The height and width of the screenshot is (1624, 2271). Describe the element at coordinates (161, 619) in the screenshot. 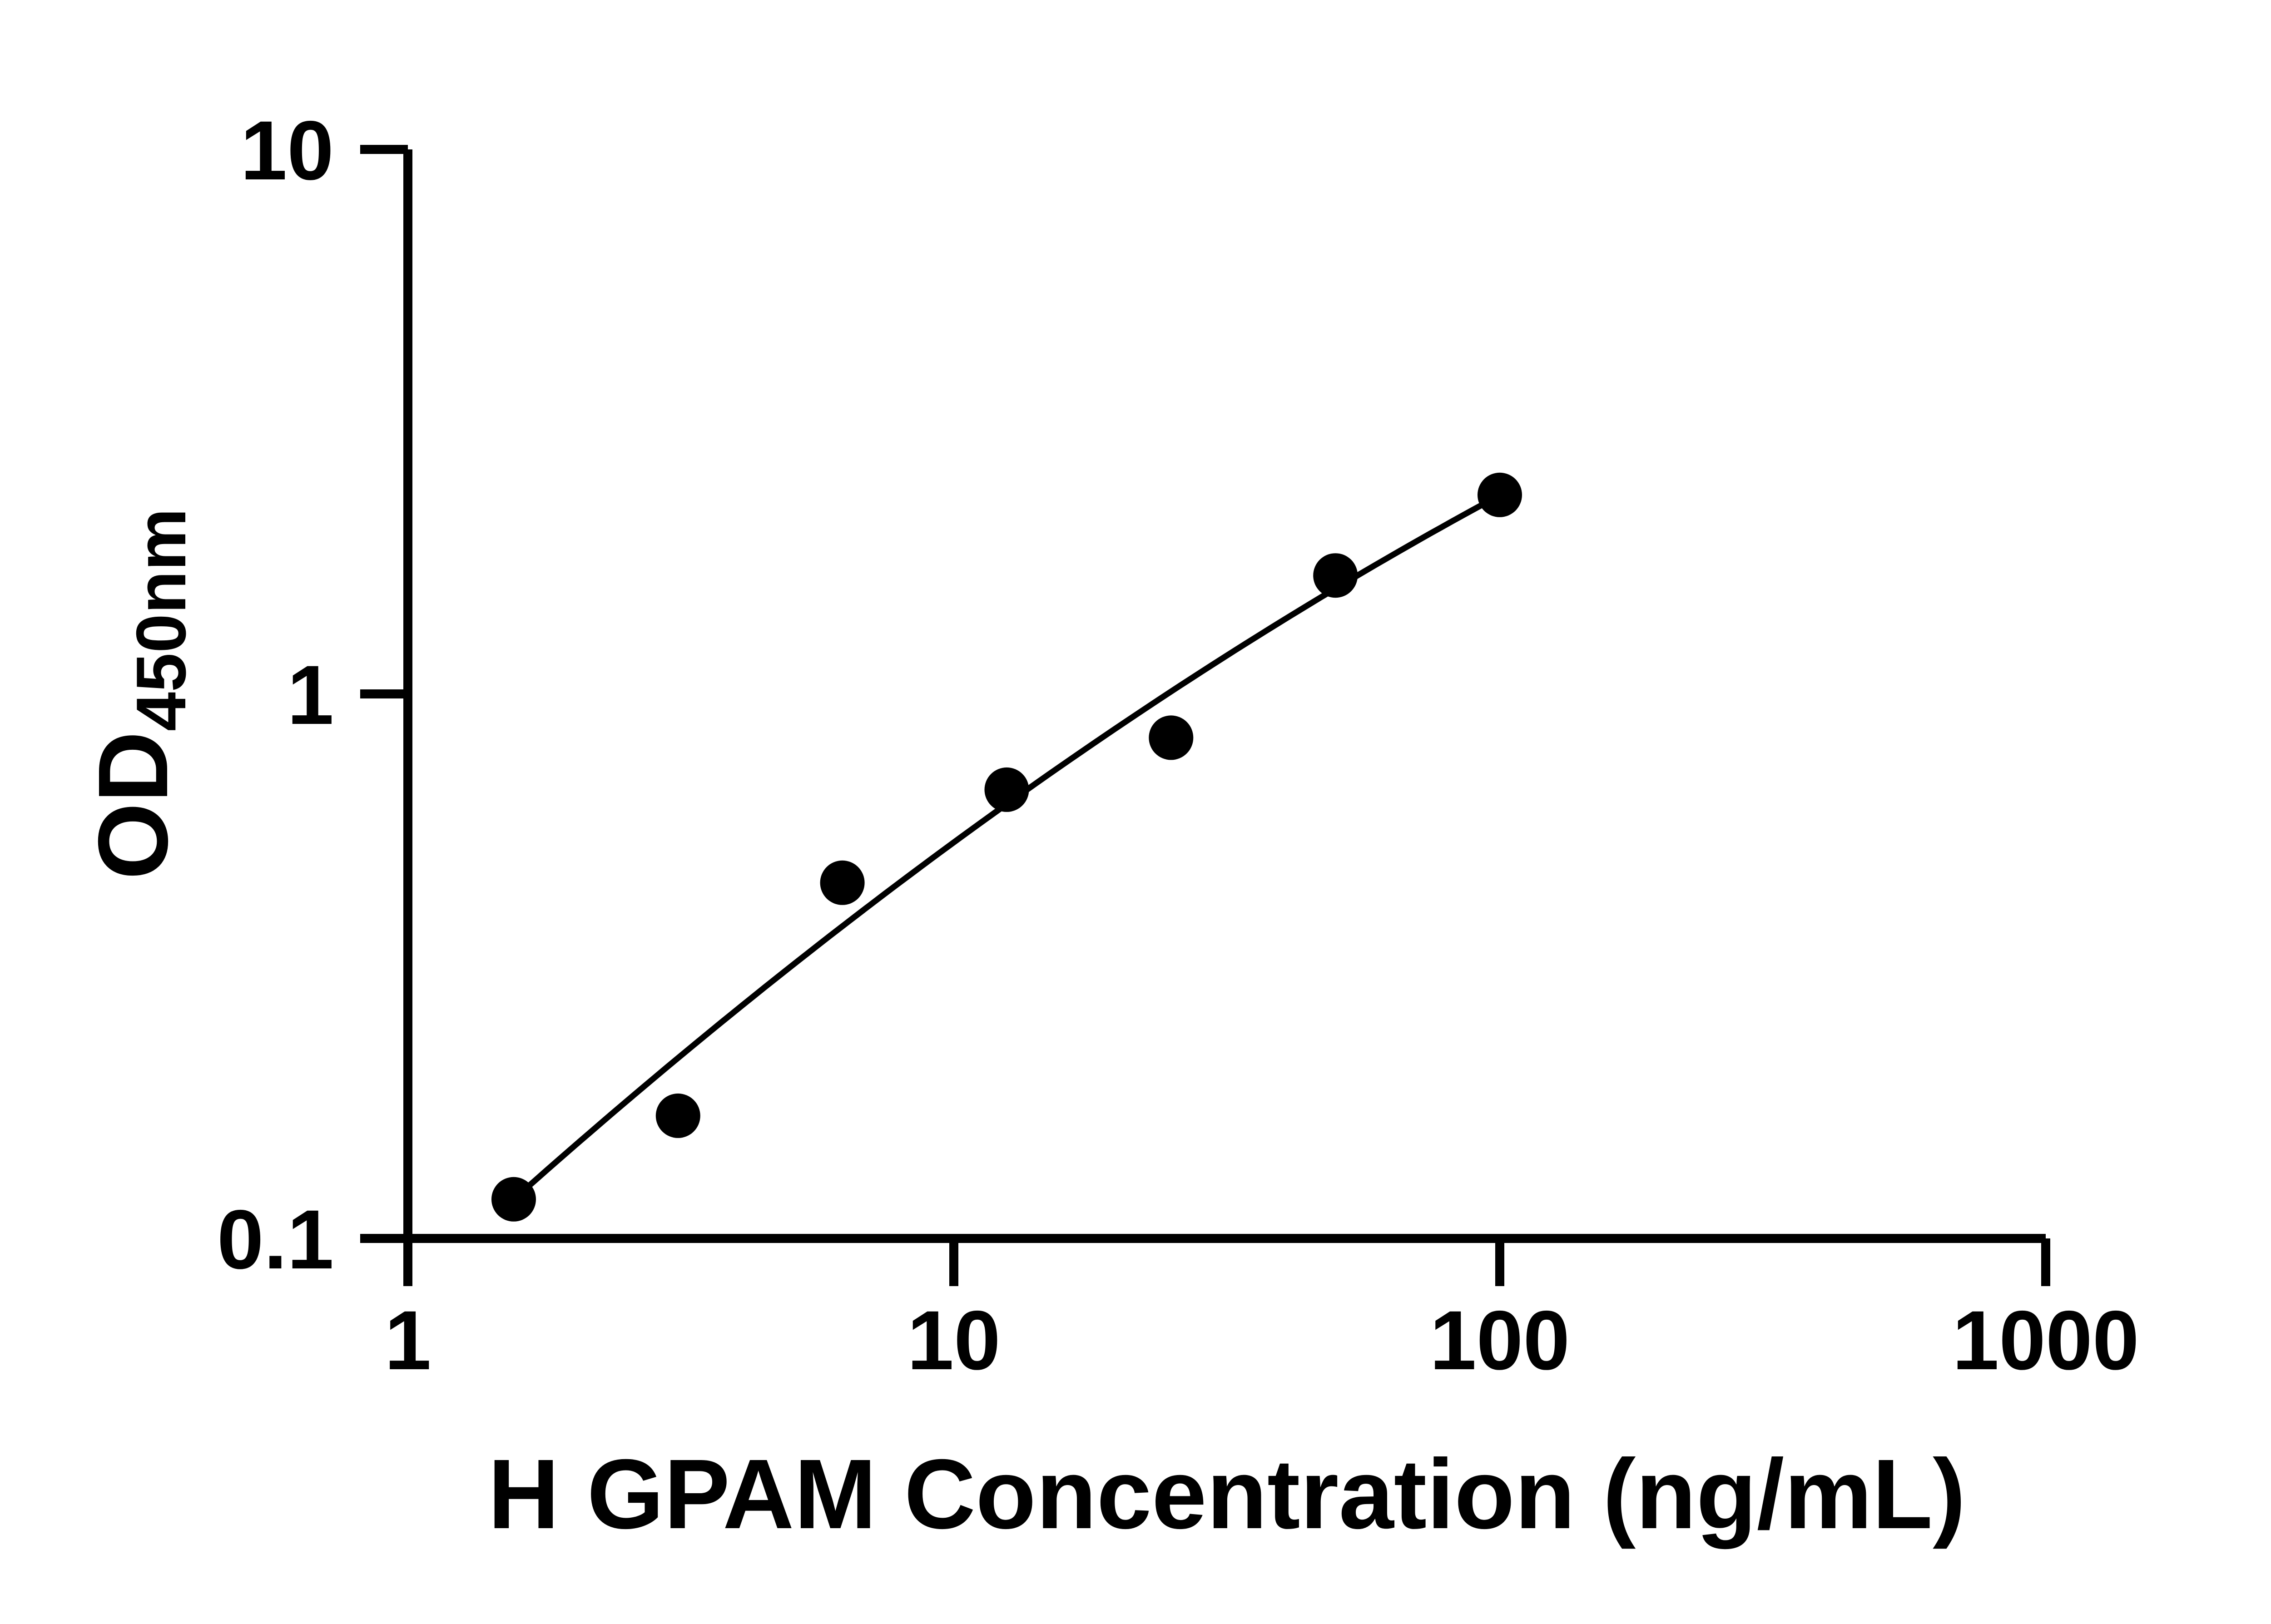

I see `y-axis-title-subscript: 450nm` at that location.